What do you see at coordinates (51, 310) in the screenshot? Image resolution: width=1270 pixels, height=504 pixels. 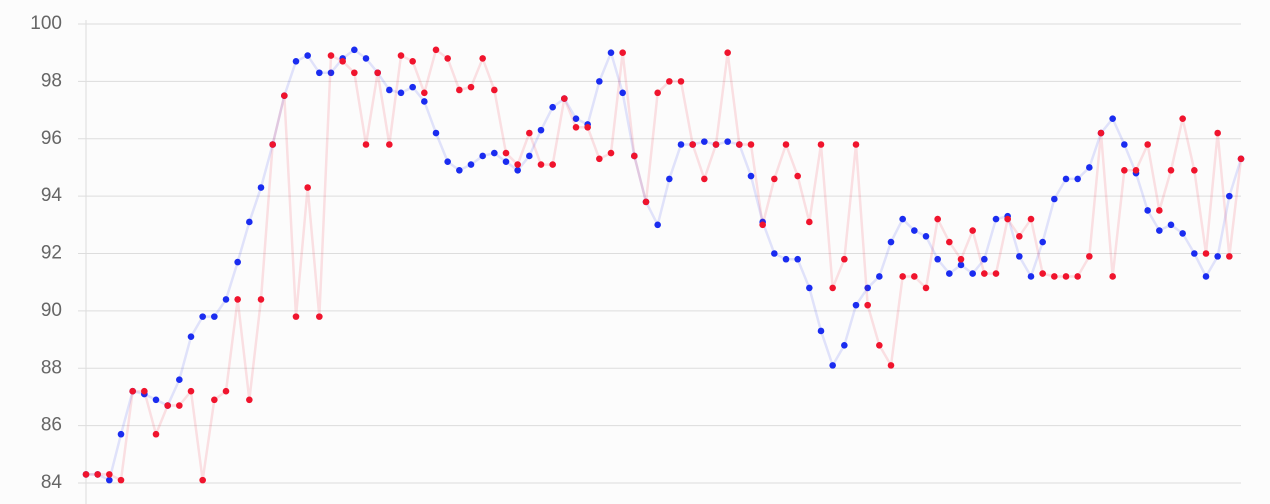 I see `y-tick-label: 90` at bounding box center [51, 310].